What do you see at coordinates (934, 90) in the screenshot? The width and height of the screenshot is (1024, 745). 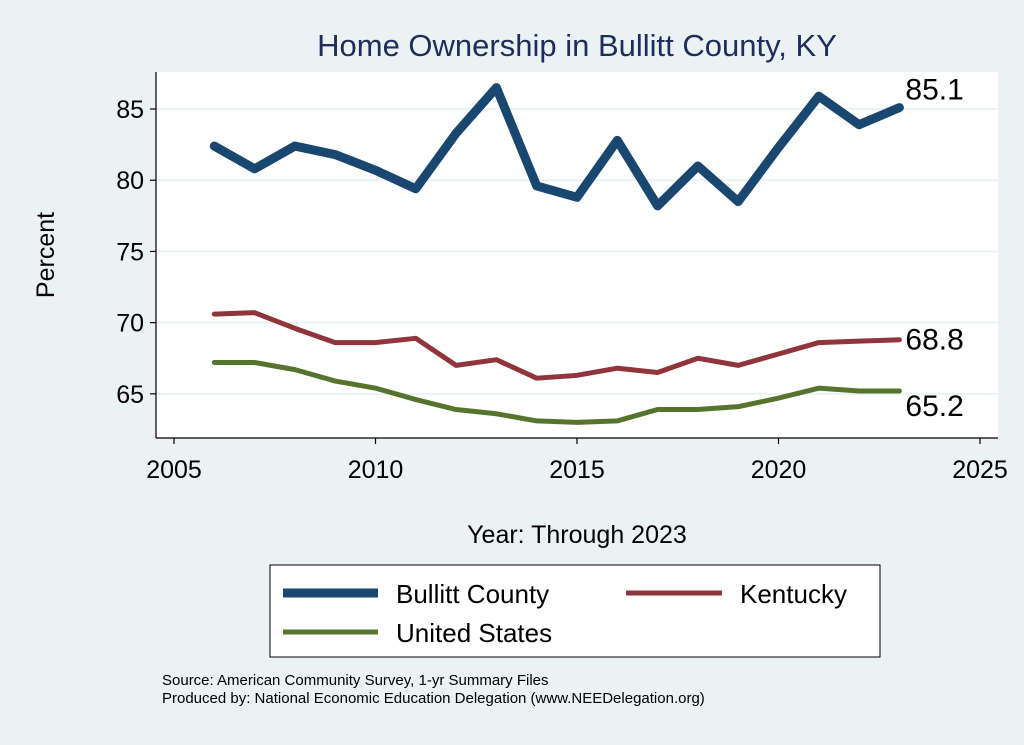 I see `end-value-label: 85.1` at bounding box center [934, 90].